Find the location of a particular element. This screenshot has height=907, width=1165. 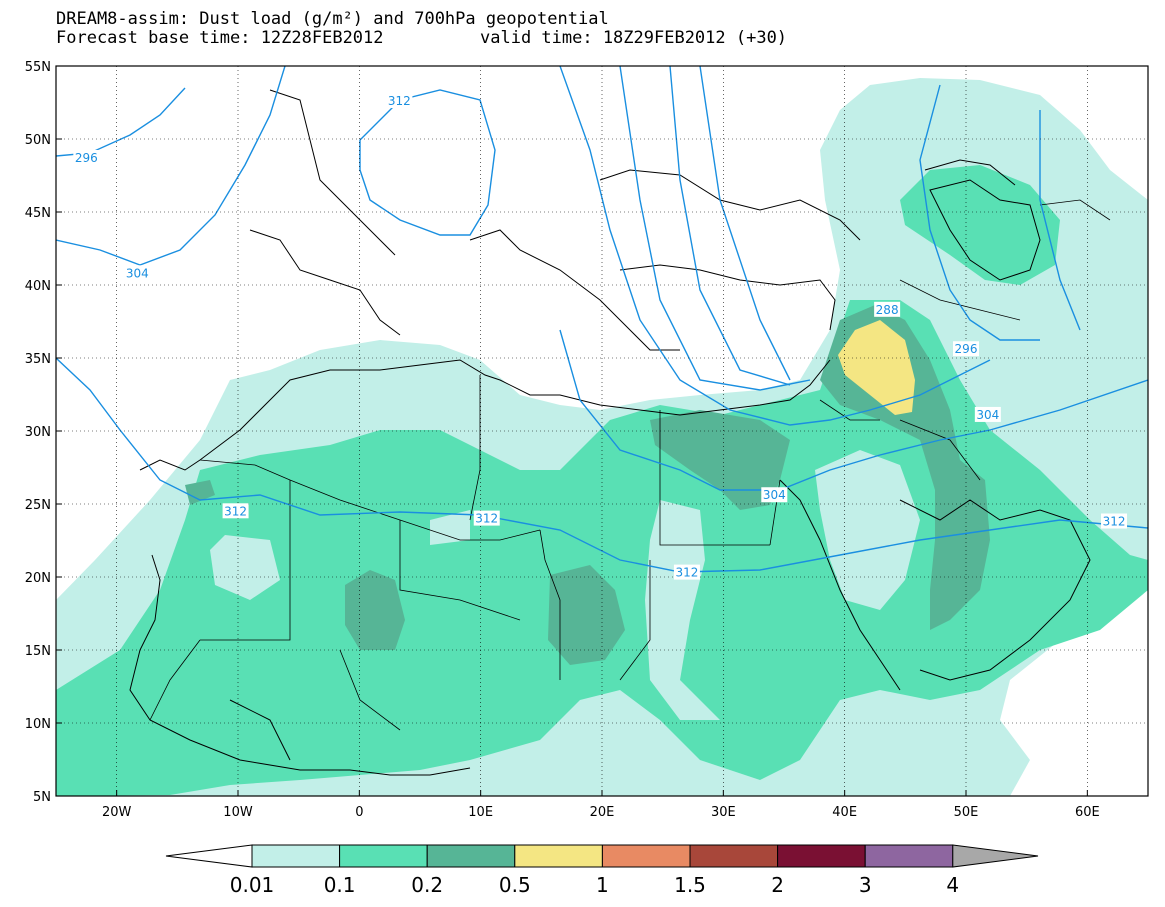

colorbar-level-label: 0.5 is located at coordinates (515, 885).